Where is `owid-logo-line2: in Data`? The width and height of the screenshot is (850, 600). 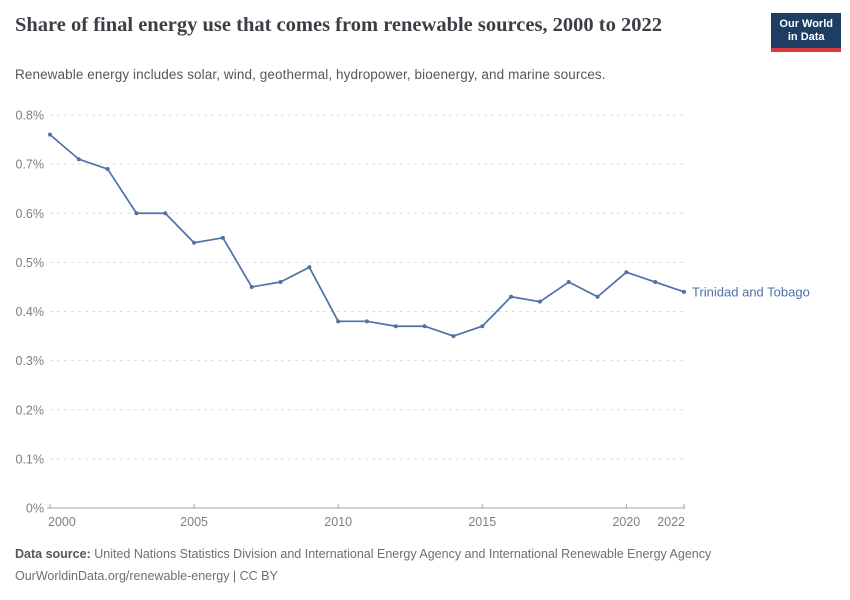
owid-logo-line2: in Data is located at coordinates (806, 37).